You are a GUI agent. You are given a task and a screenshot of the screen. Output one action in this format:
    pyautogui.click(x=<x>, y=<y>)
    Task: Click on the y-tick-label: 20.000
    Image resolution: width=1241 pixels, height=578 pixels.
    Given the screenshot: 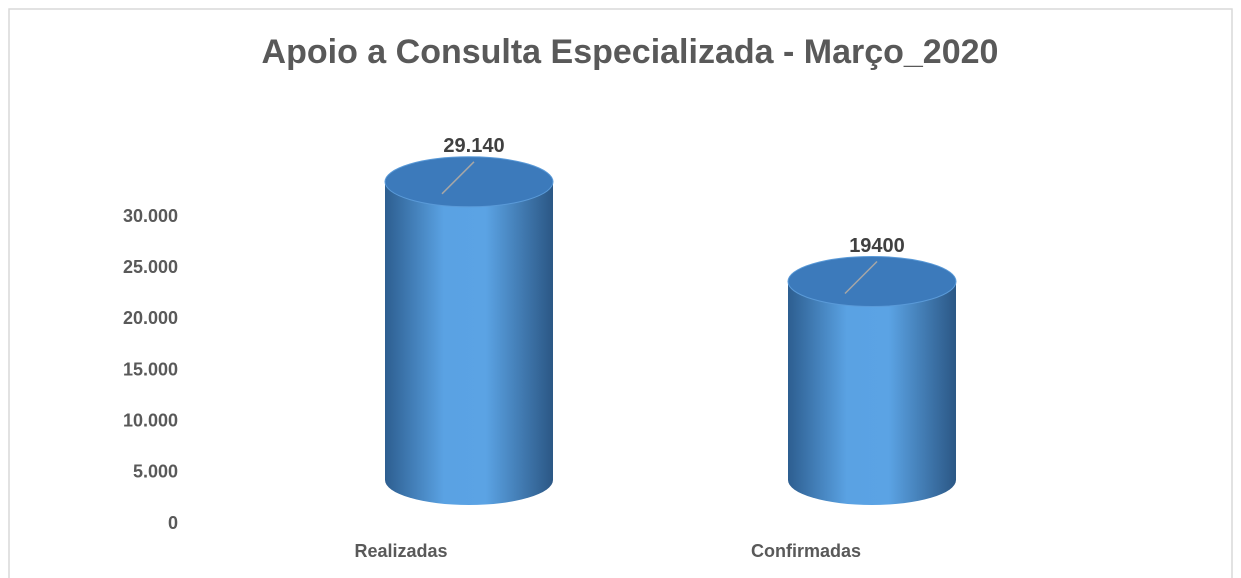 What is the action you would take?
    pyautogui.click(x=150, y=318)
    